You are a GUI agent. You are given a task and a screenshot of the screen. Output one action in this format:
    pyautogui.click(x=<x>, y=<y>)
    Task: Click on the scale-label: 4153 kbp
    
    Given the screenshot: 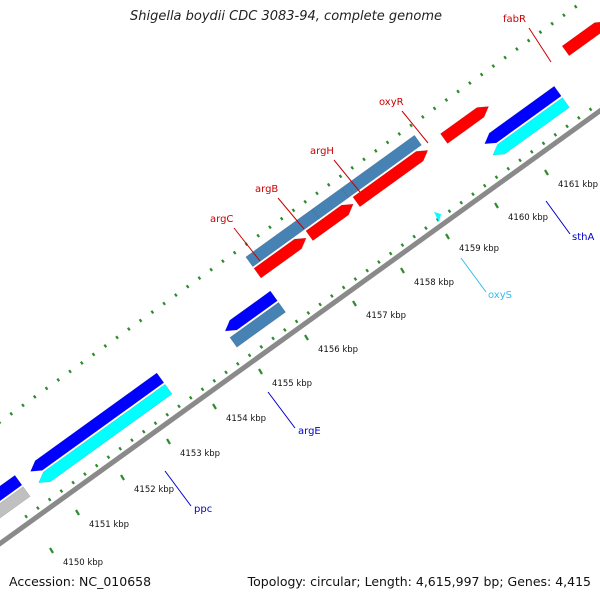 What is the action you would take?
    pyautogui.click(x=200, y=454)
    